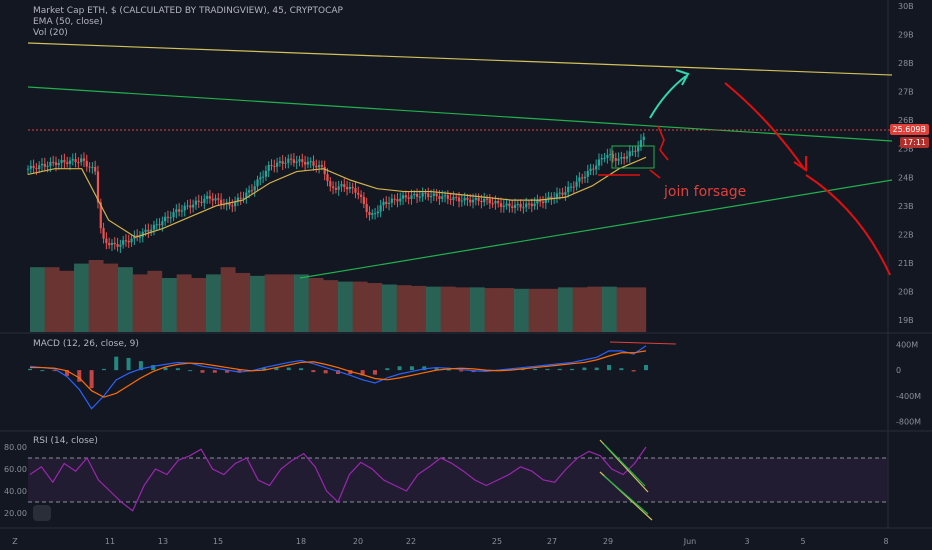 This screenshot has width=932, height=550. What do you see at coordinates (909, 129) in the screenshot?
I see `price-tag: 25.609B` at bounding box center [909, 129].